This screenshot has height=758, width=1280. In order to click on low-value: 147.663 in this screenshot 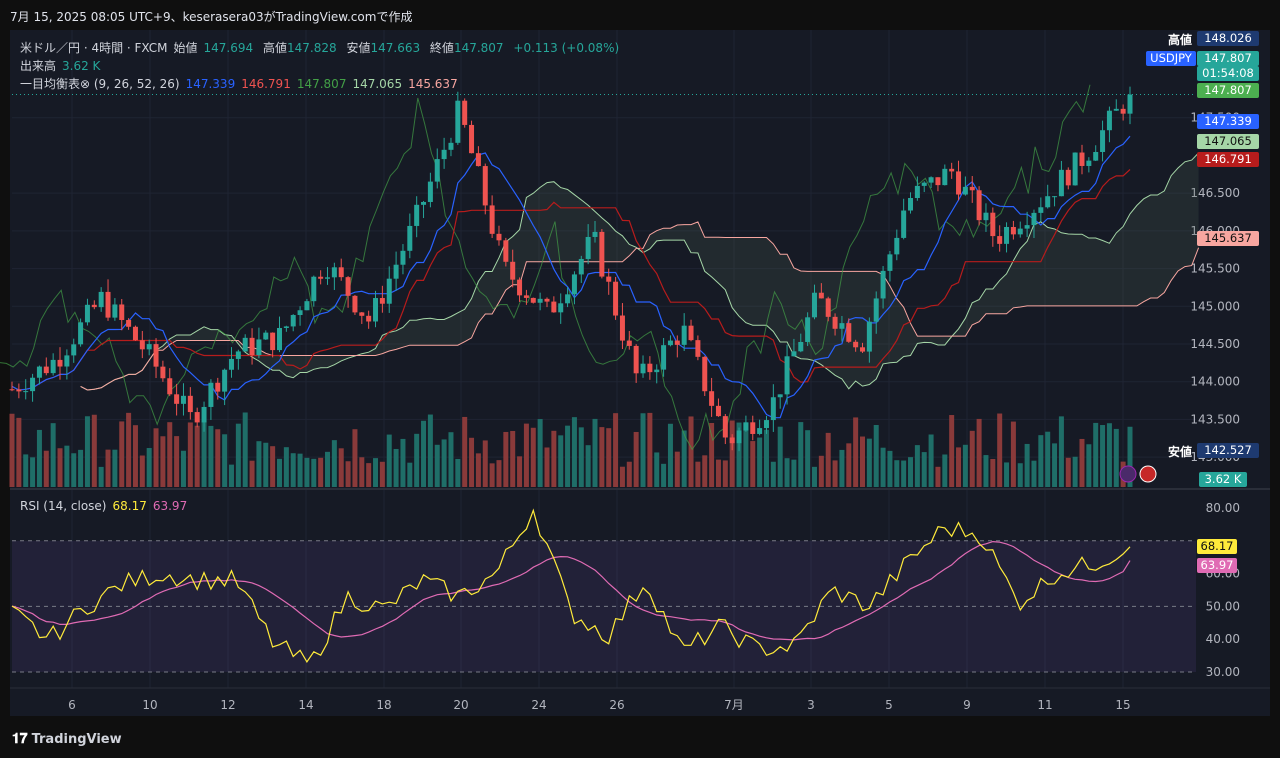, I will do `click(395, 48)`.